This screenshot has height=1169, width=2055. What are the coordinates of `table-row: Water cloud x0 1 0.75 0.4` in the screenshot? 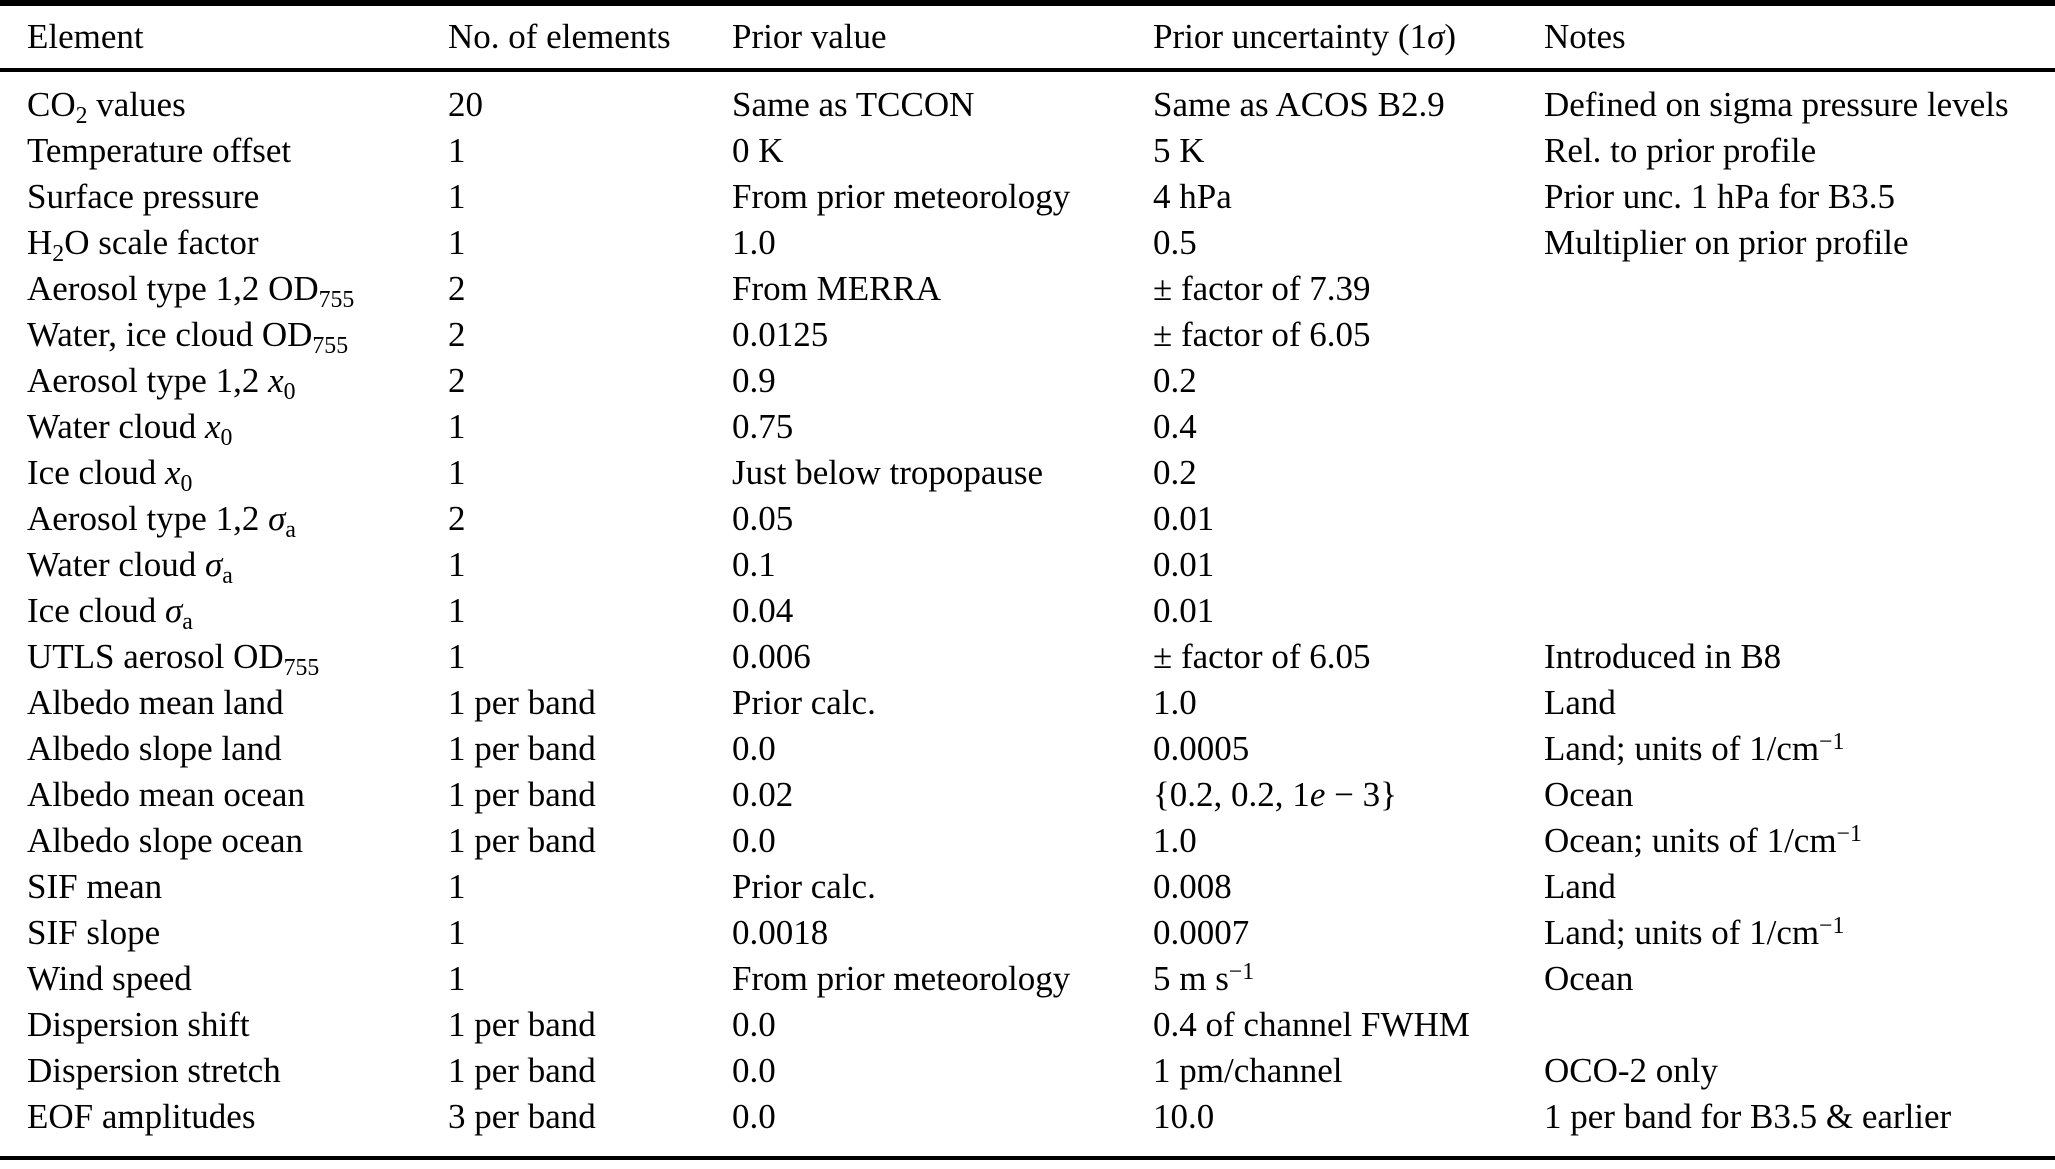 It's located at (1027, 427).